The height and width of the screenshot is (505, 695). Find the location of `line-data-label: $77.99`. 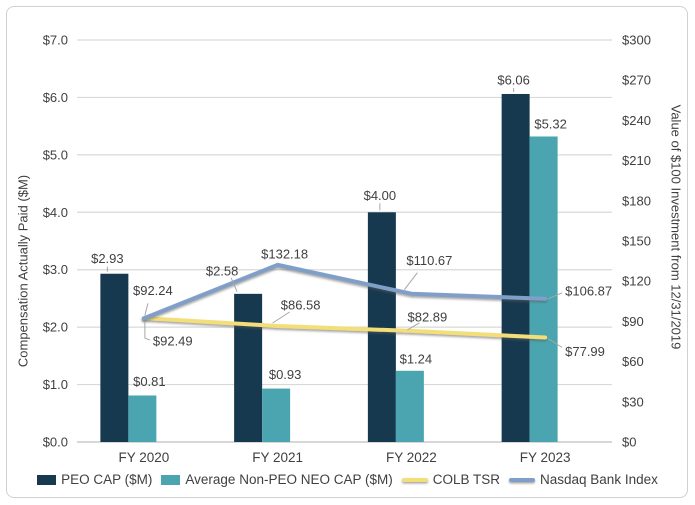

line-data-label: $77.99 is located at coordinates (585, 351).